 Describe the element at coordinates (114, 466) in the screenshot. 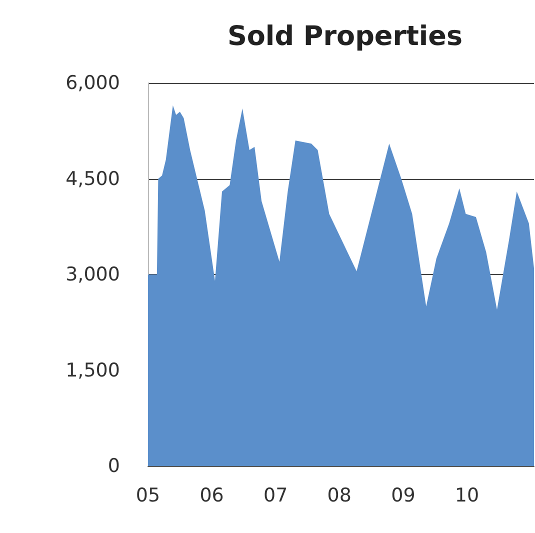

I see `y-tick-label: 0` at that location.